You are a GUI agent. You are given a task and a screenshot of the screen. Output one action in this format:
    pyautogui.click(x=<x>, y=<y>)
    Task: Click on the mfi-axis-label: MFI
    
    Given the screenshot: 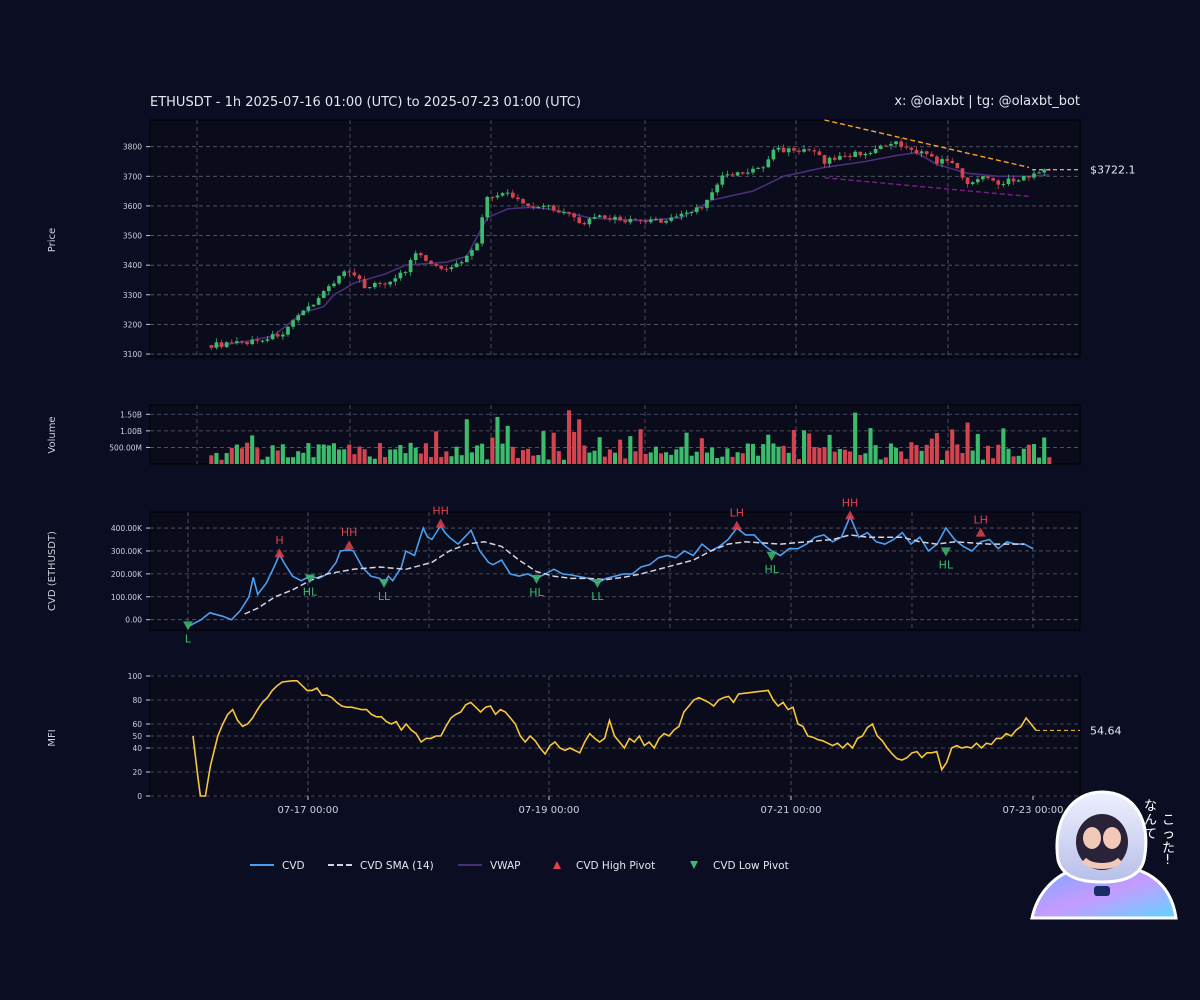 What is the action you would take?
    pyautogui.click(x=52, y=737)
    